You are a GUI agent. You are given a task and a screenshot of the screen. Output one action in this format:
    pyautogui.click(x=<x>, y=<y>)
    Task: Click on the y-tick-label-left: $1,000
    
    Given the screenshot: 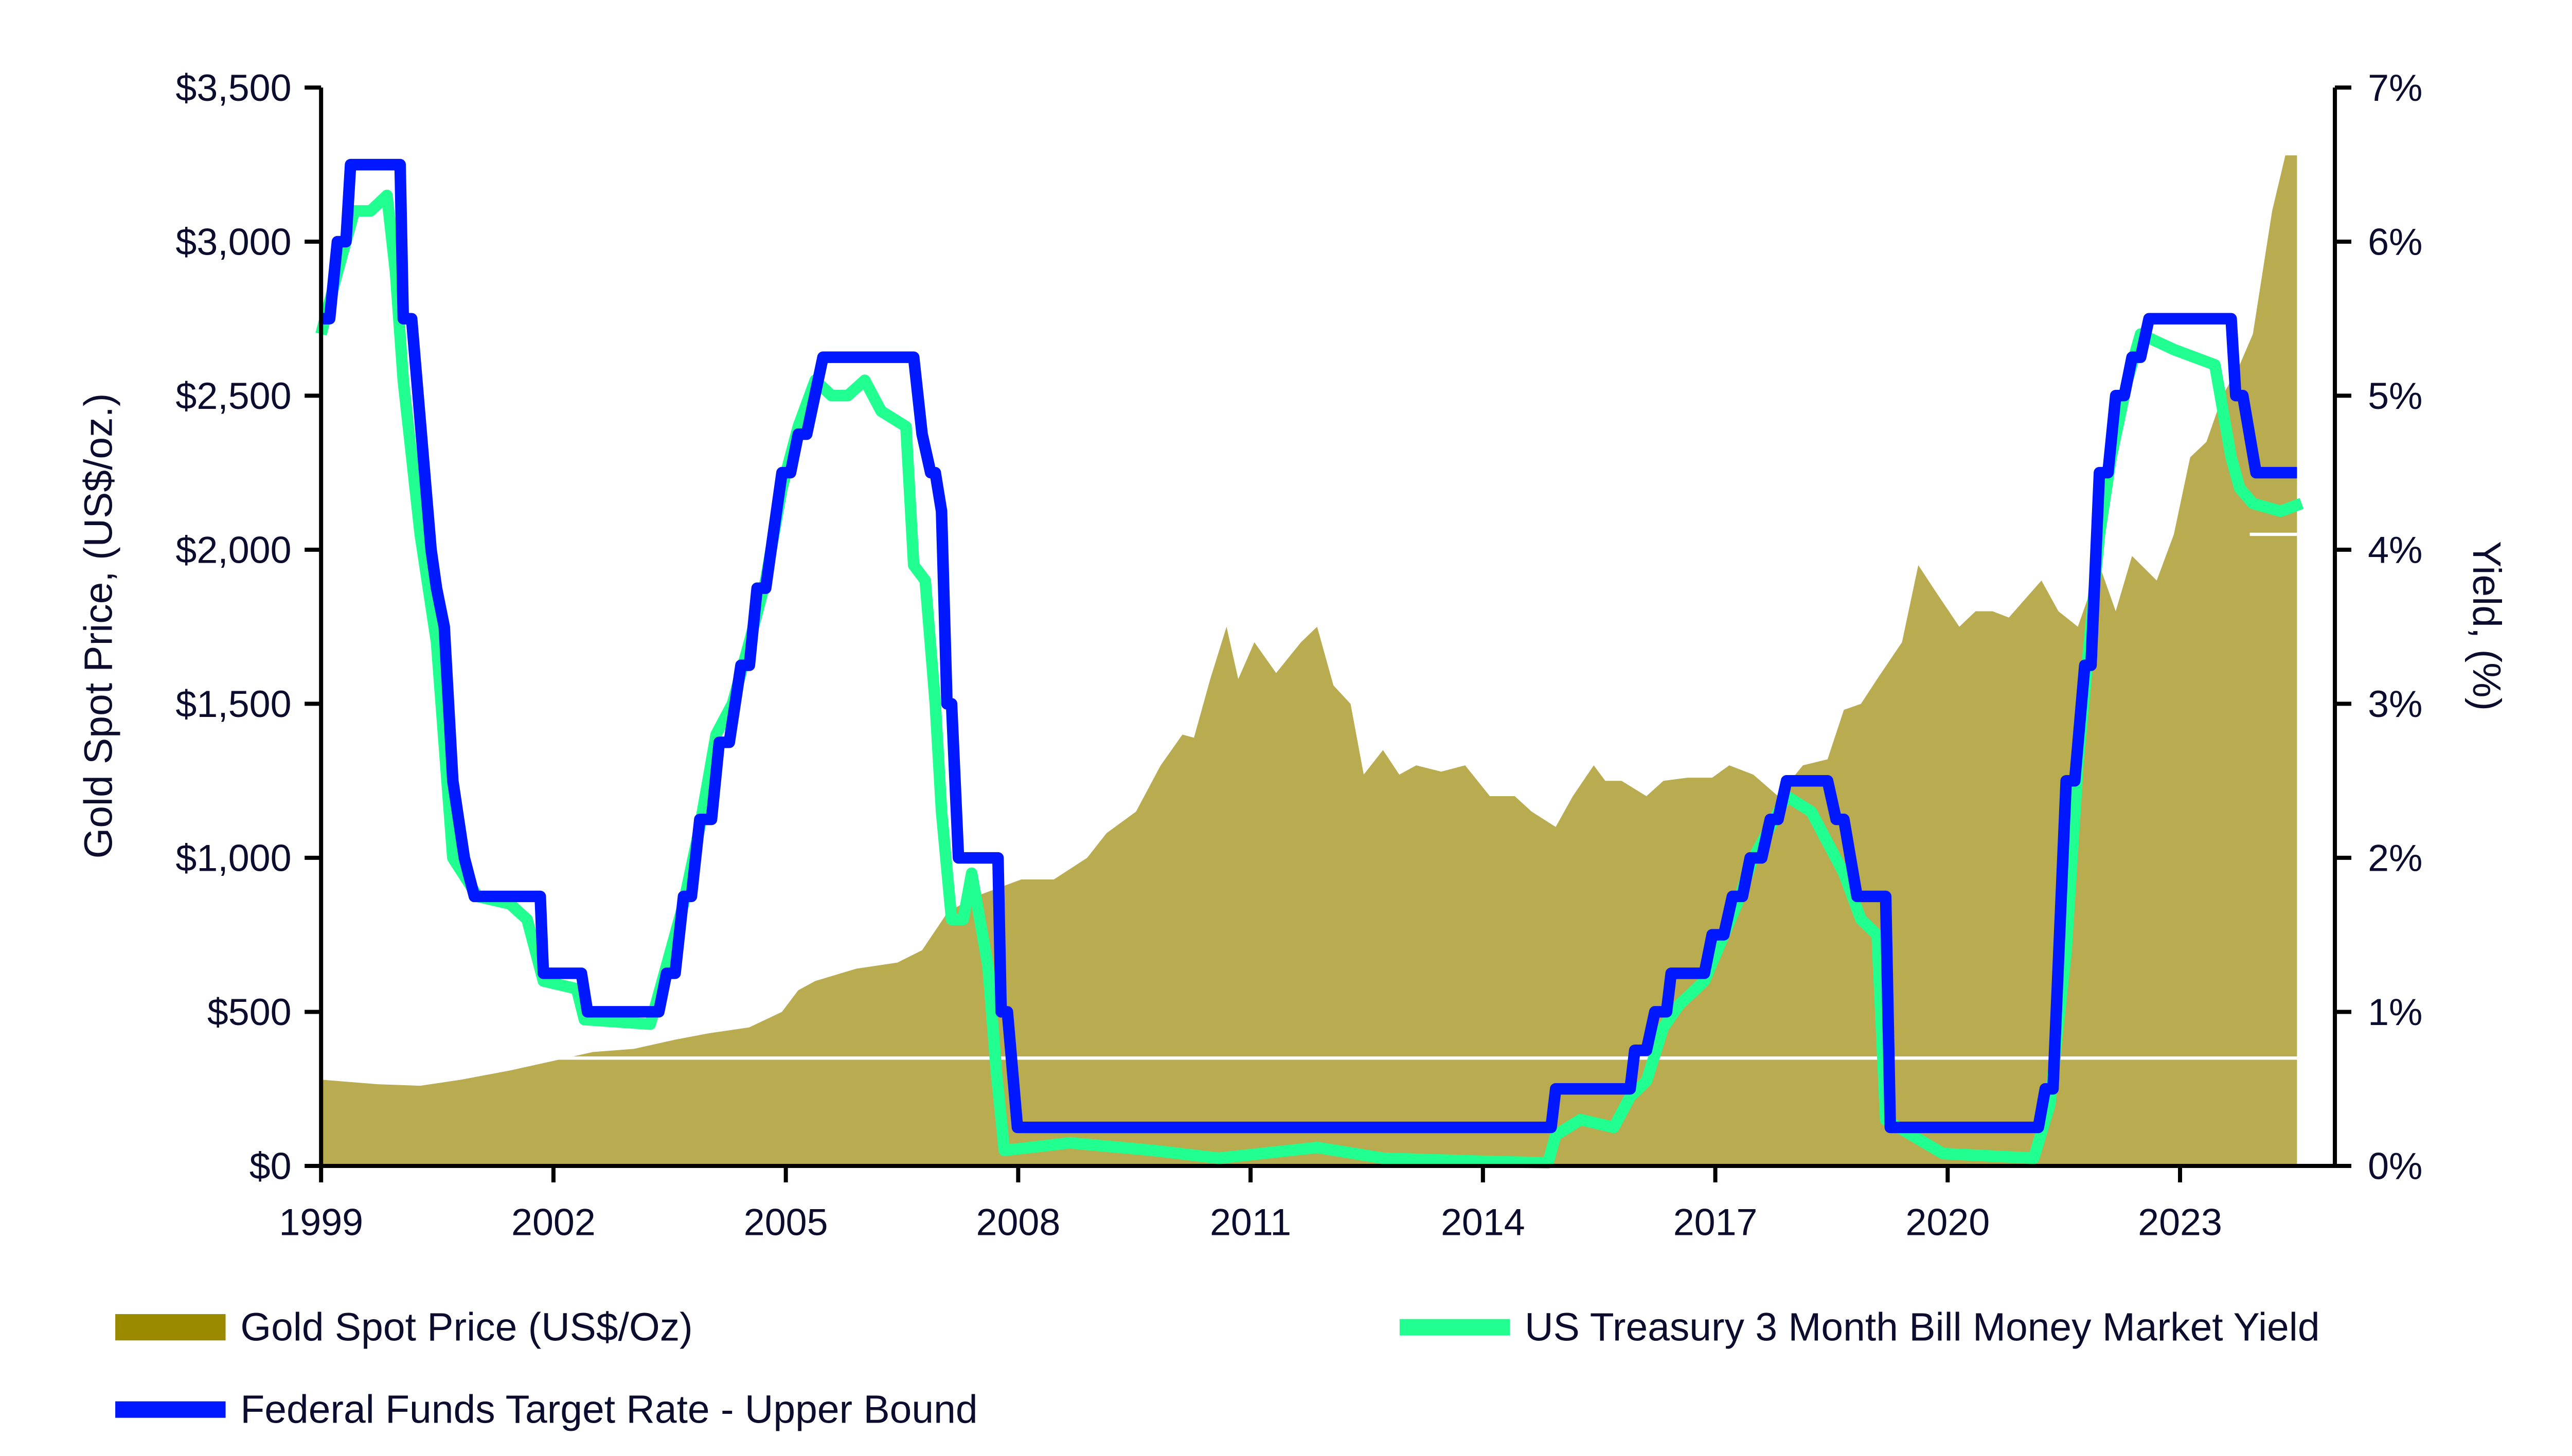 What is the action you would take?
    pyautogui.click(x=233, y=858)
    